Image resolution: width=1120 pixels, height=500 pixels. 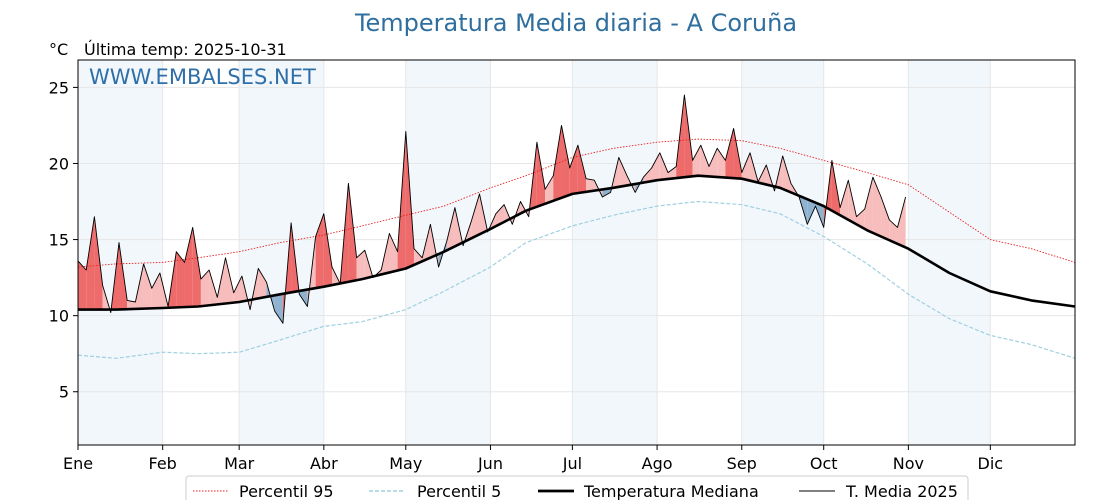 What do you see at coordinates (59, 163) in the screenshot?
I see `y-tick-label-20: 20` at bounding box center [59, 163].